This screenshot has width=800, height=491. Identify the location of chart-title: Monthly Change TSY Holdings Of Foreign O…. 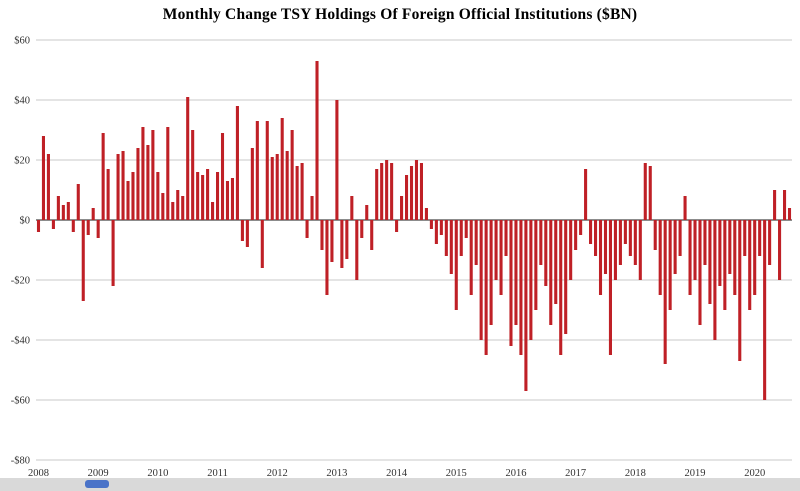
(400, 14).